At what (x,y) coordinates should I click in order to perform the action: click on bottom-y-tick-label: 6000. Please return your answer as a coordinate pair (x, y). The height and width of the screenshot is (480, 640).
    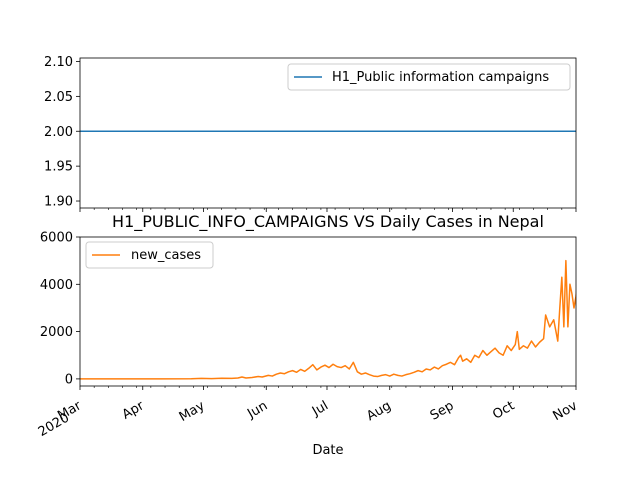
    Looking at the image, I should click on (56, 238).